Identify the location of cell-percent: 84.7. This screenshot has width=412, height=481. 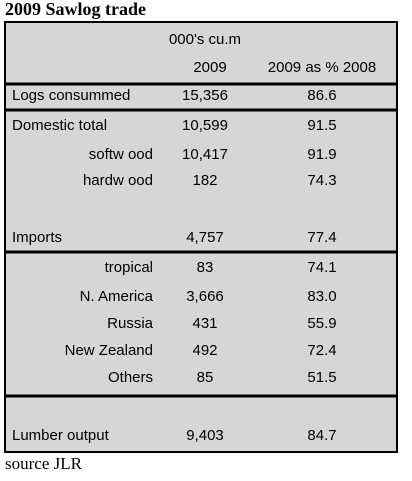
(321, 435).